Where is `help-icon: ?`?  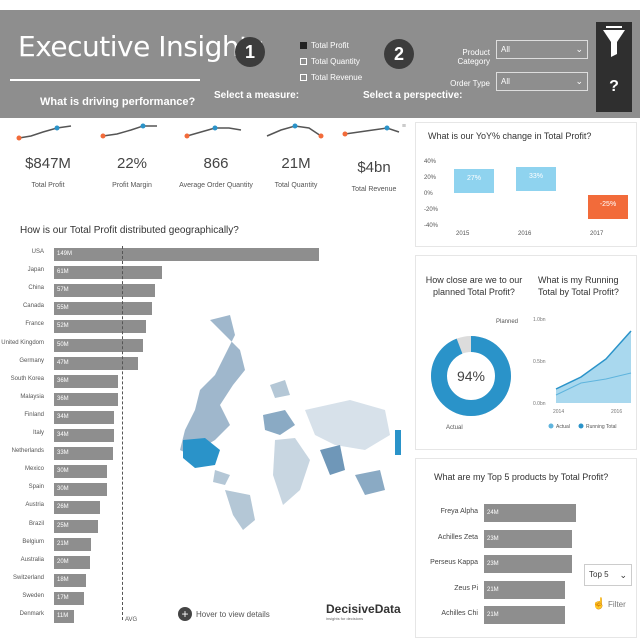
help-icon: ? is located at coordinates (614, 86).